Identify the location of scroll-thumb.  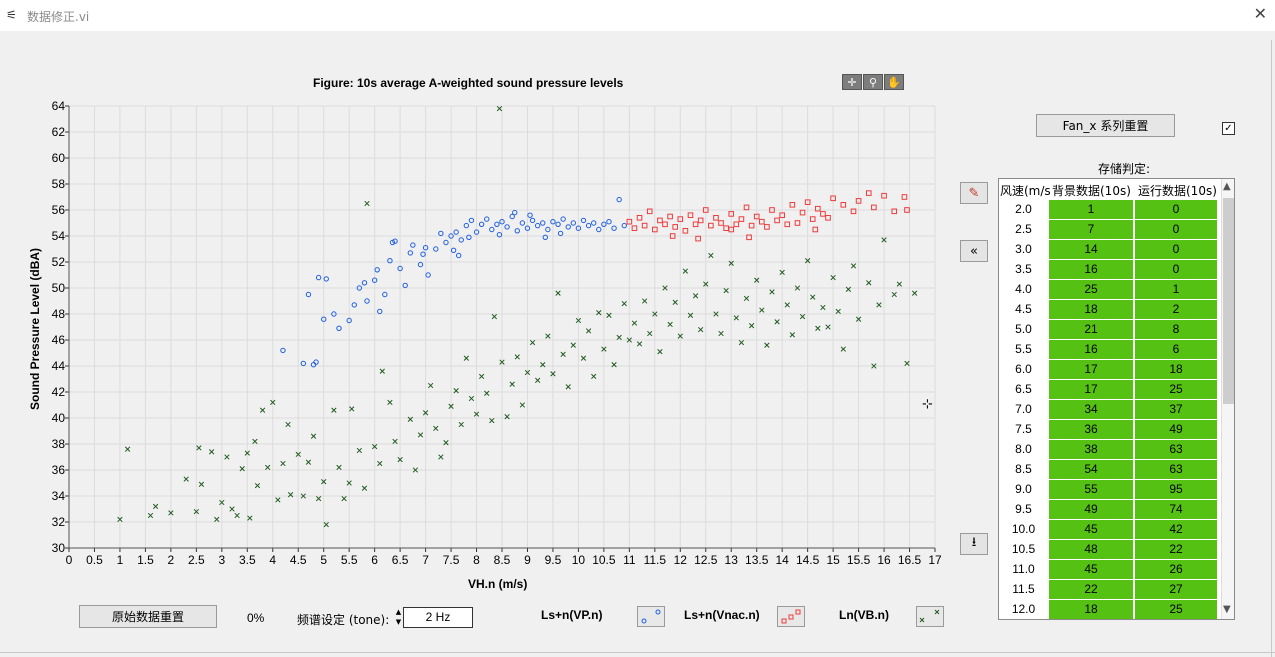
(1228, 301).